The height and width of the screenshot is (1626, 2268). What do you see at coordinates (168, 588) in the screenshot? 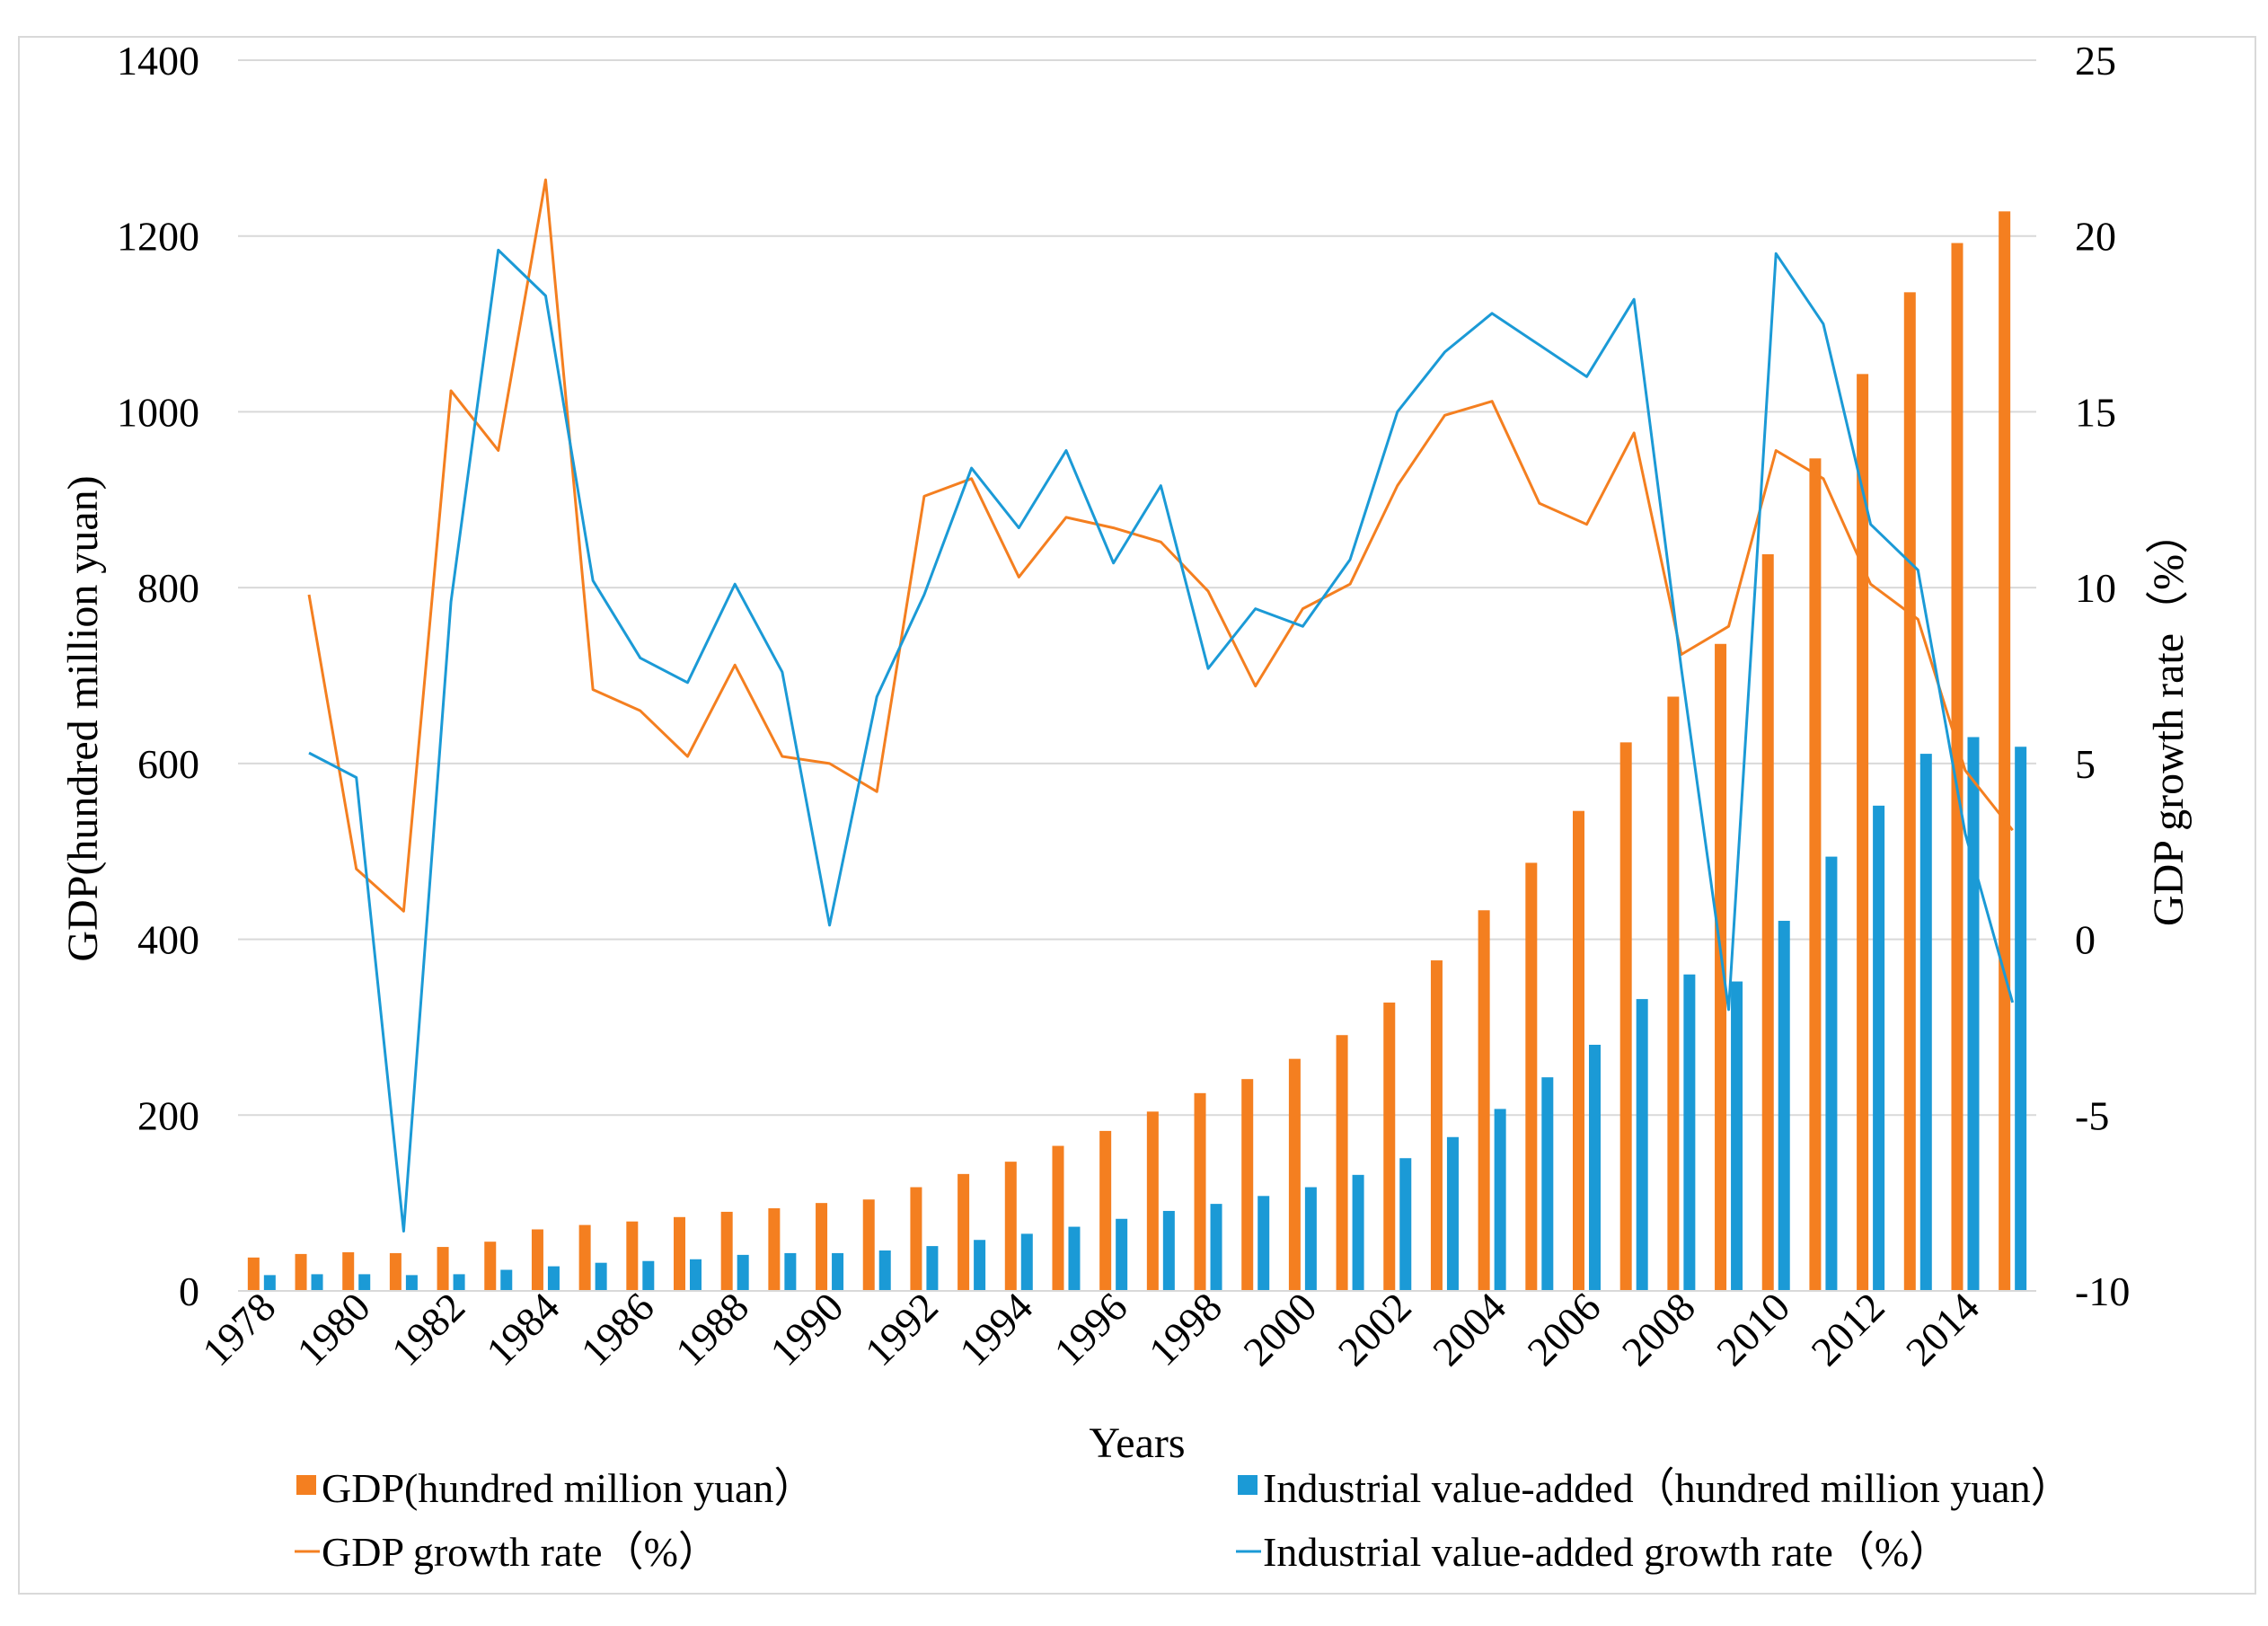
I see `left-tick-label: 800` at bounding box center [168, 588].